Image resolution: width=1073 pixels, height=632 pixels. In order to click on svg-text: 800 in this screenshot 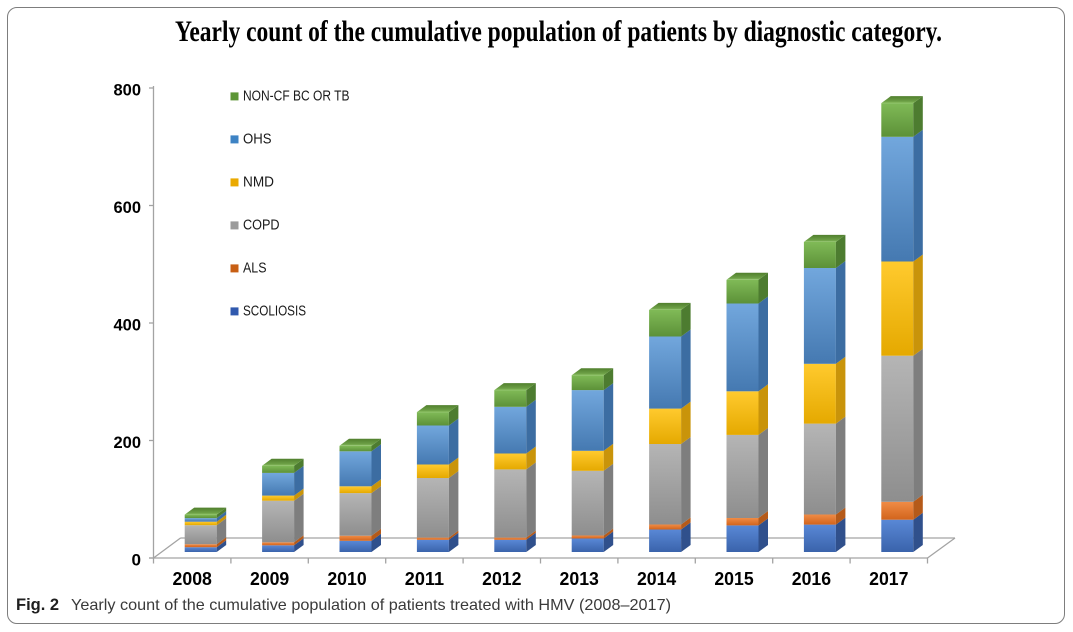, I will do `click(128, 90)`.